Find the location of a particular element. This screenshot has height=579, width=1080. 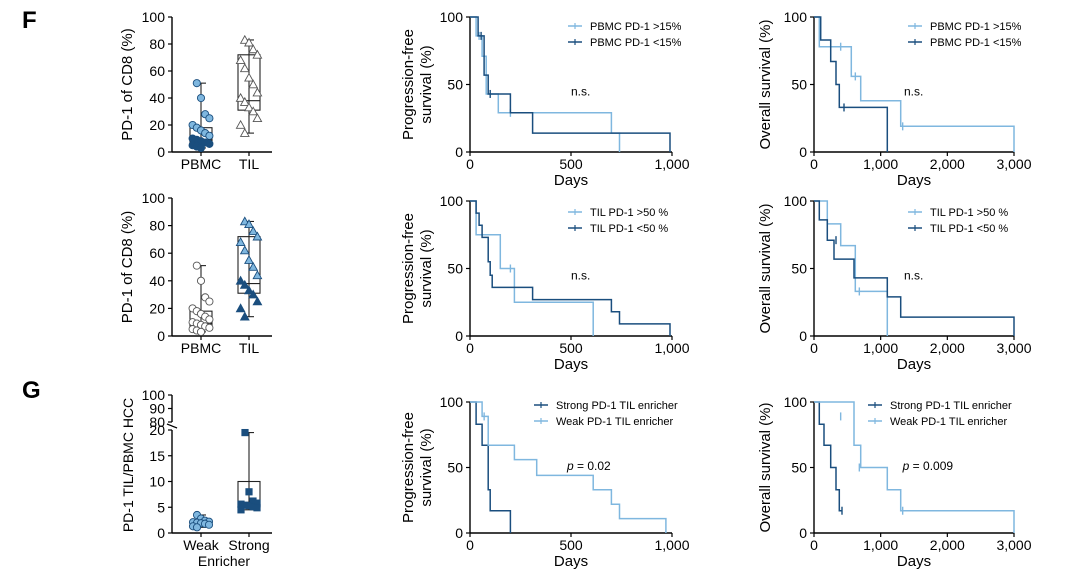

y-tick-label-upper: 100 is located at coordinates (154, 395).